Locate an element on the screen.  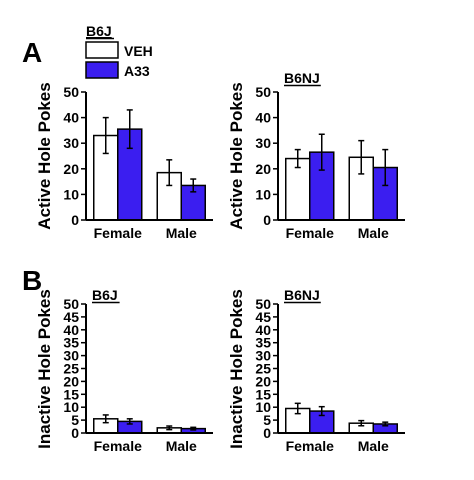
panel-label-a: A is located at coordinates (32, 52).